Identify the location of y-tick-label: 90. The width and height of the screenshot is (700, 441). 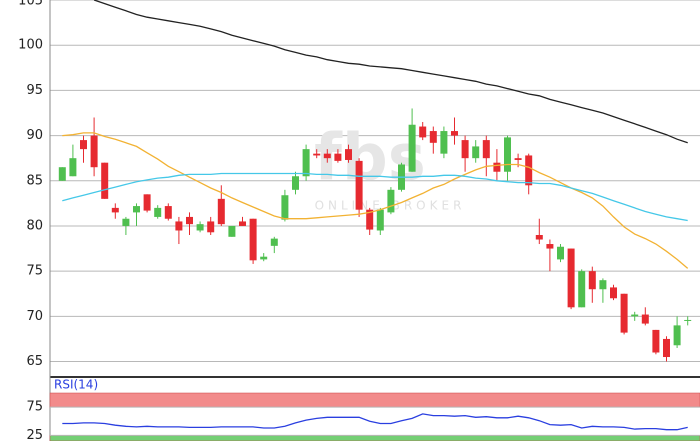
(34, 135).